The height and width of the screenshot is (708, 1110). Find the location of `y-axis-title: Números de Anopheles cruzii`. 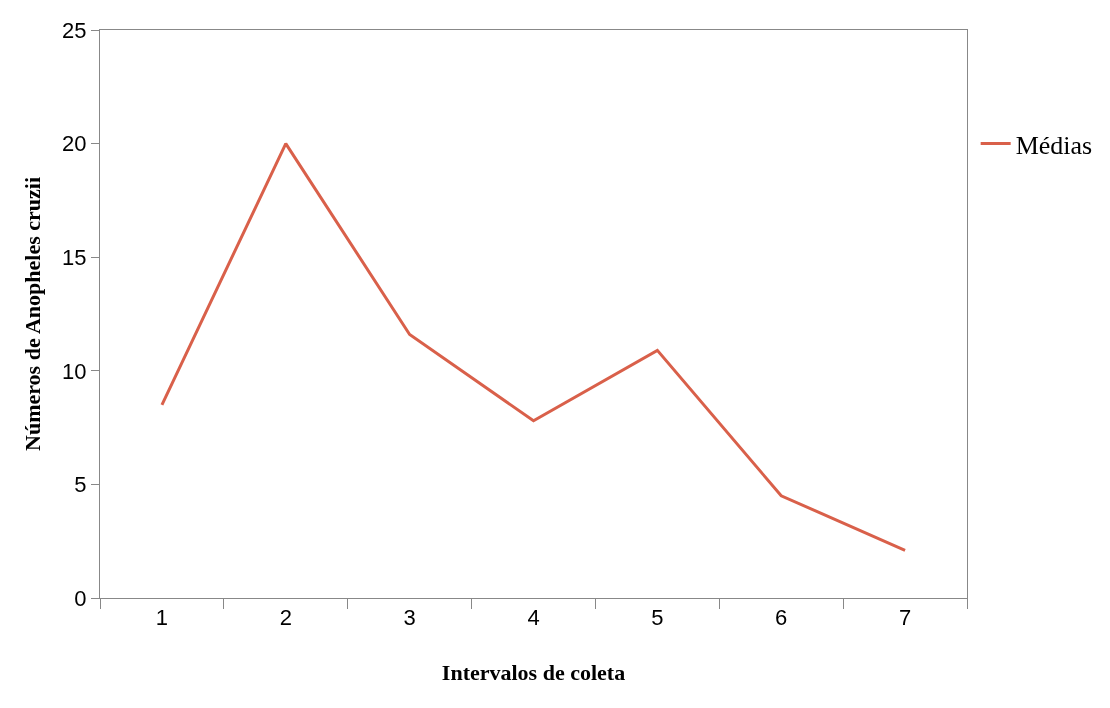

y-axis-title: Números de Anopheles cruzii is located at coordinates (32, 314).